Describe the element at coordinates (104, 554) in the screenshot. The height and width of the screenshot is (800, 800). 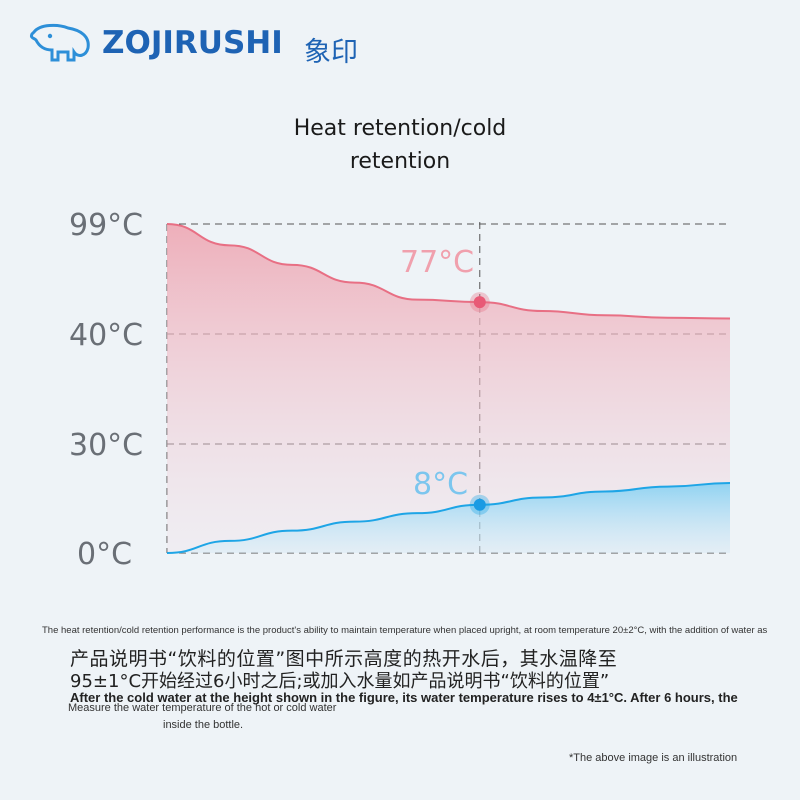
I see `y-tick-label: 0°C` at that location.